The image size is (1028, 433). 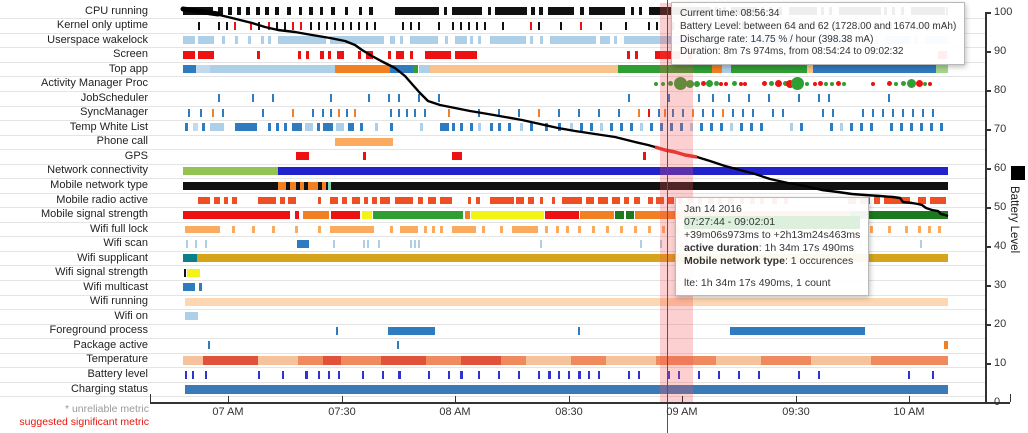 What do you see at coordinates (566, 389) in the screenshot?
I see `timeline-segment-charging-status` at bounding box center [566, 389].